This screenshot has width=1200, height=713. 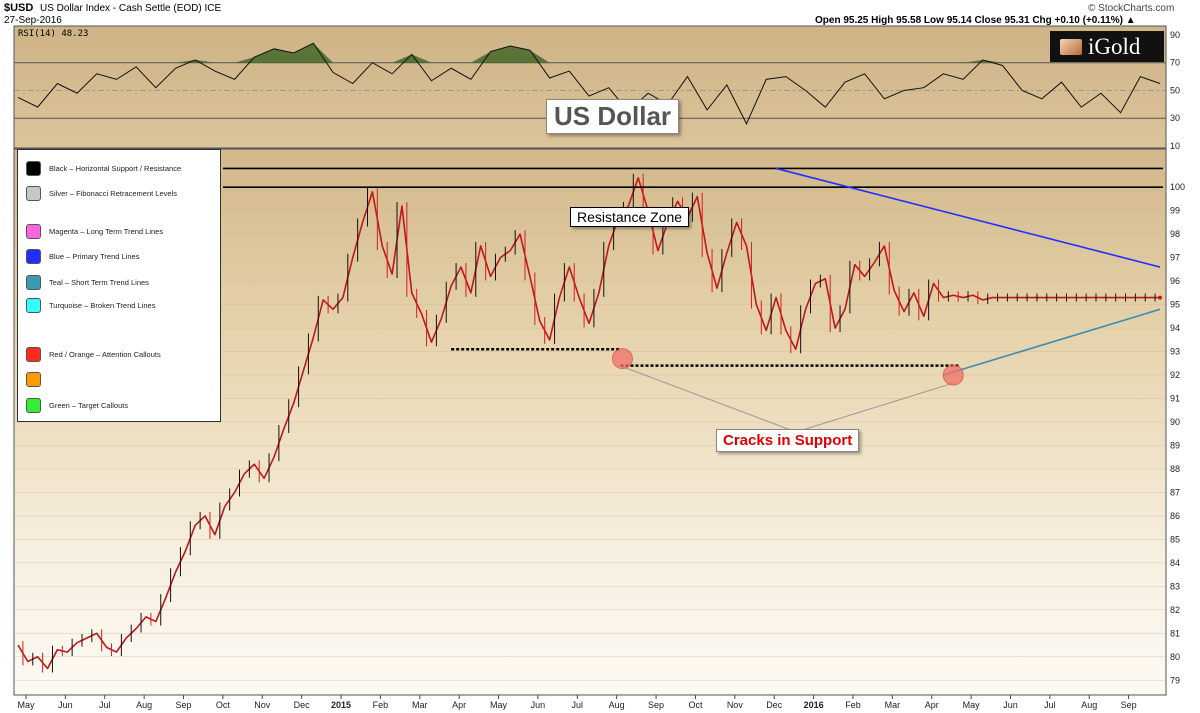 What do you see at coordinates (1177, 187) in the screenshot?
I see `y-tick-label: 100` at bounding box center [1177, 187].